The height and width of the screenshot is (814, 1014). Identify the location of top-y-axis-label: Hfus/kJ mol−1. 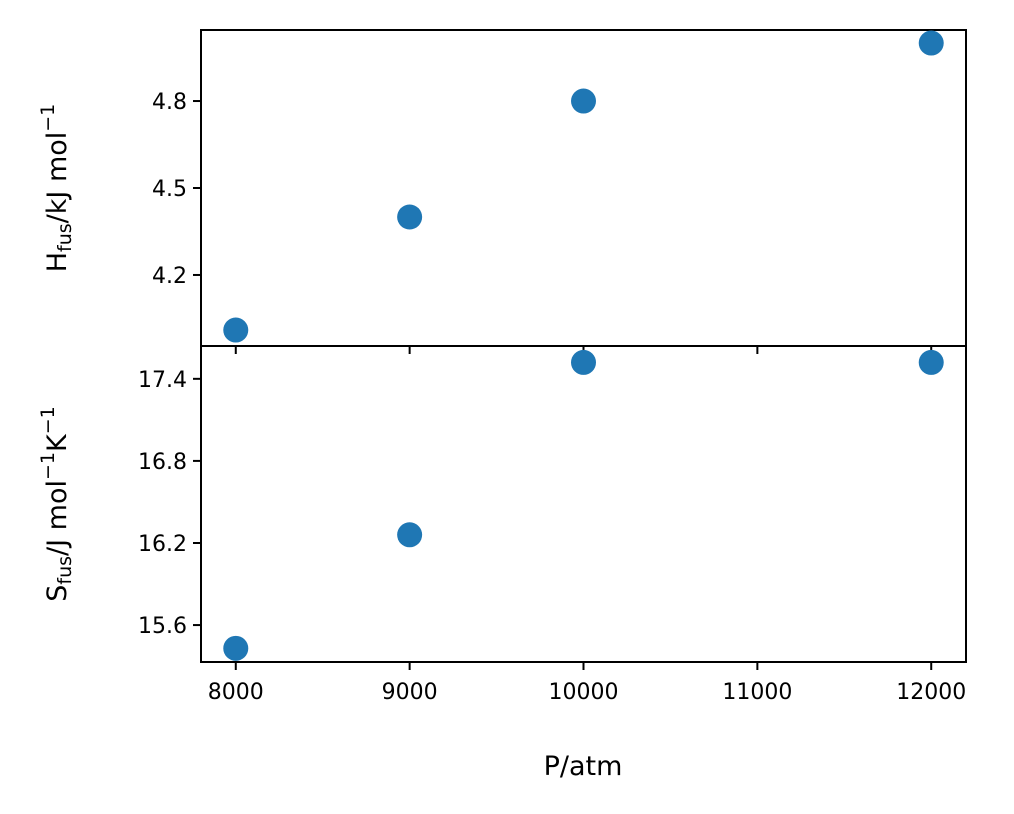
(56, 188).